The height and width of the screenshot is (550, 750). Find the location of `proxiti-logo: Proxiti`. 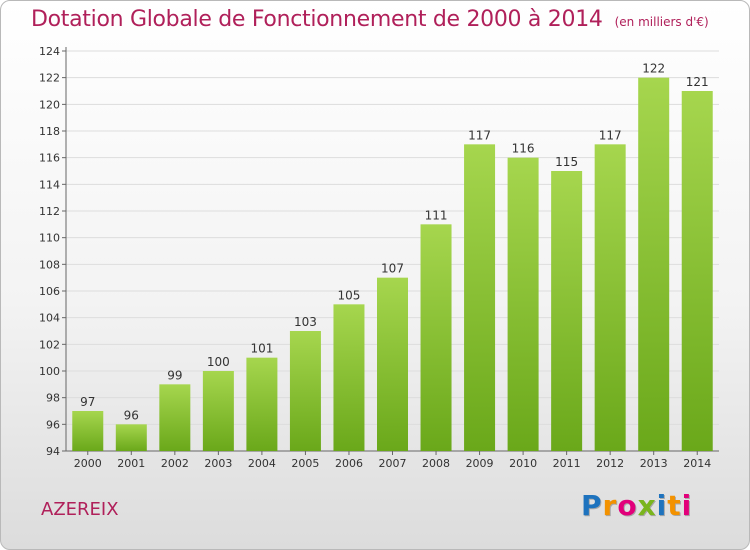

proxiti-logo: Proxiti is located at coordinates (636, 505).